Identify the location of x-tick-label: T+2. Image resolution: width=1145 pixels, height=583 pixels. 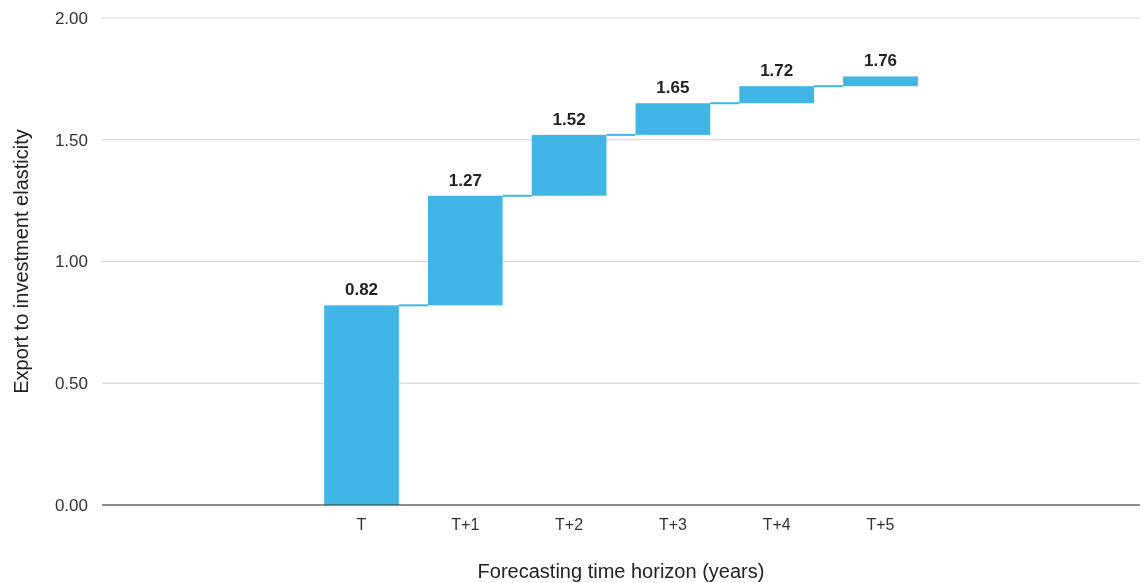
(569, 524).